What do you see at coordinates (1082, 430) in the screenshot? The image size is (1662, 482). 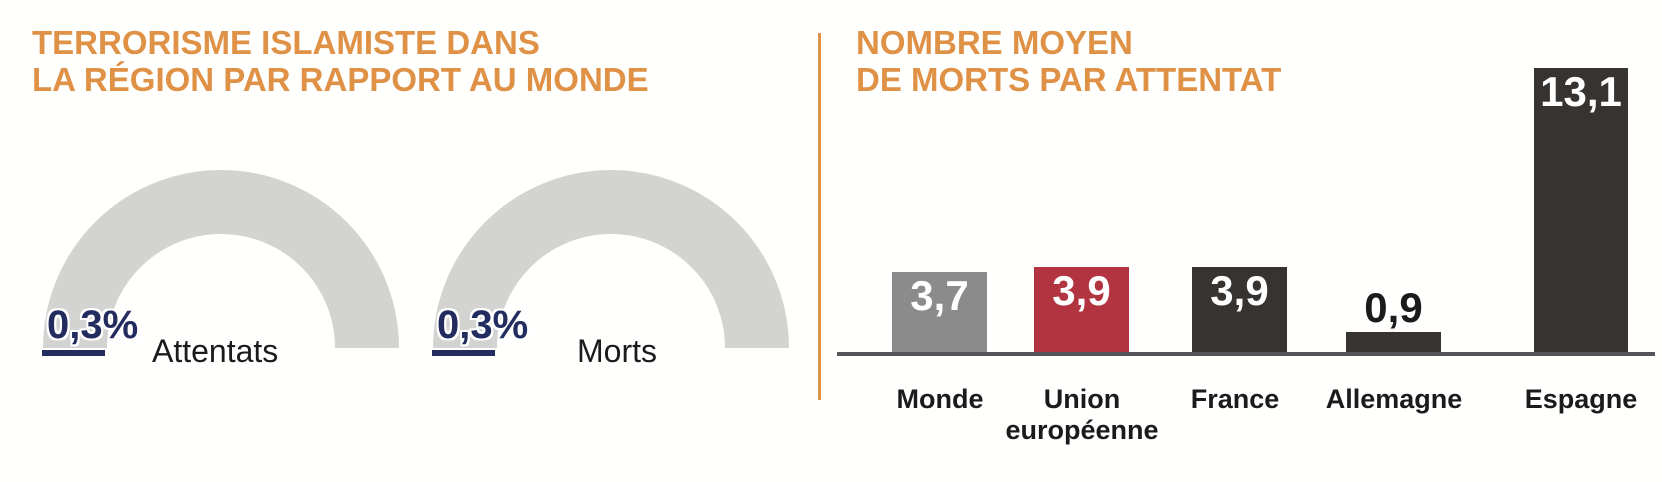 I see `category-label-line: européenne` at bounding box center [1082, 430].